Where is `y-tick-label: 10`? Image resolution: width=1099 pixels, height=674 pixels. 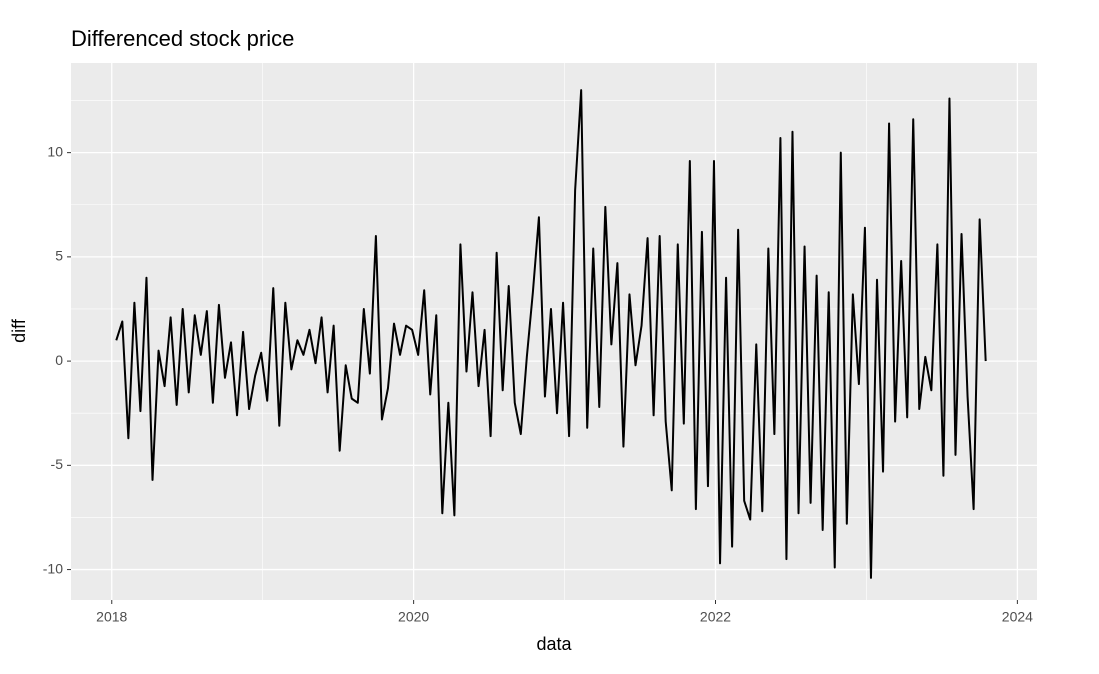 y-tick-label: 10 is located at coordinates (55, 151).